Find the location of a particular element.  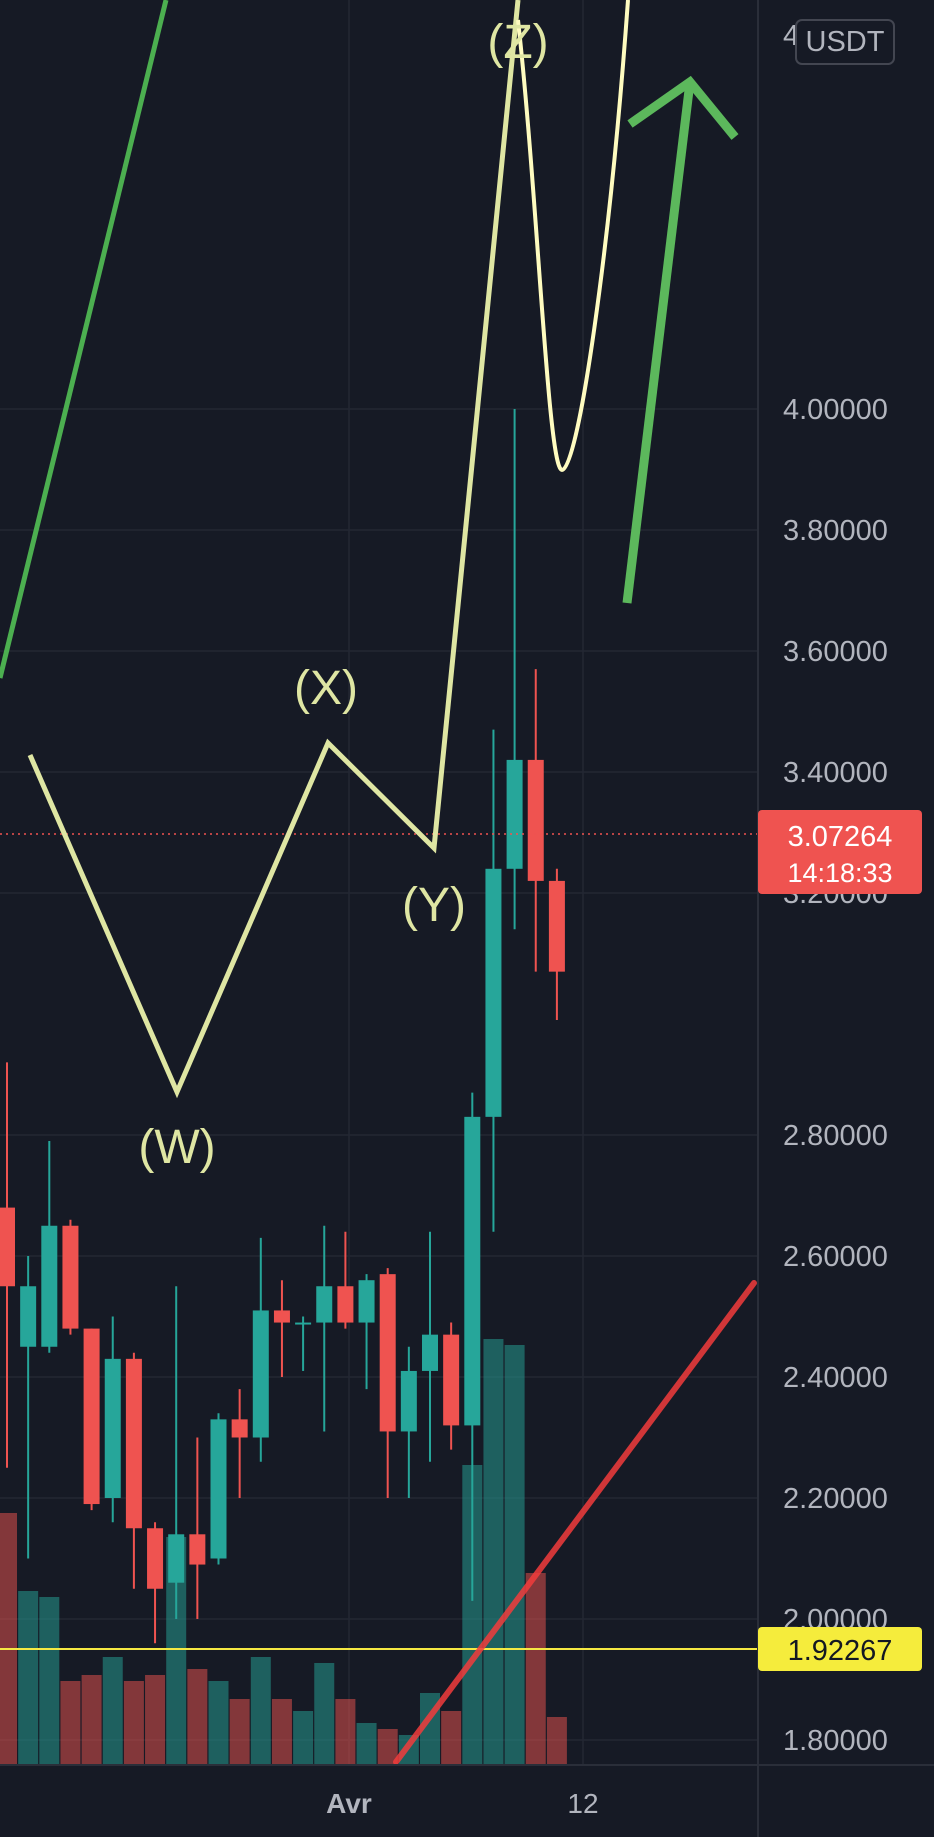

currency-label: USDT is located at coordinates (845, 42).